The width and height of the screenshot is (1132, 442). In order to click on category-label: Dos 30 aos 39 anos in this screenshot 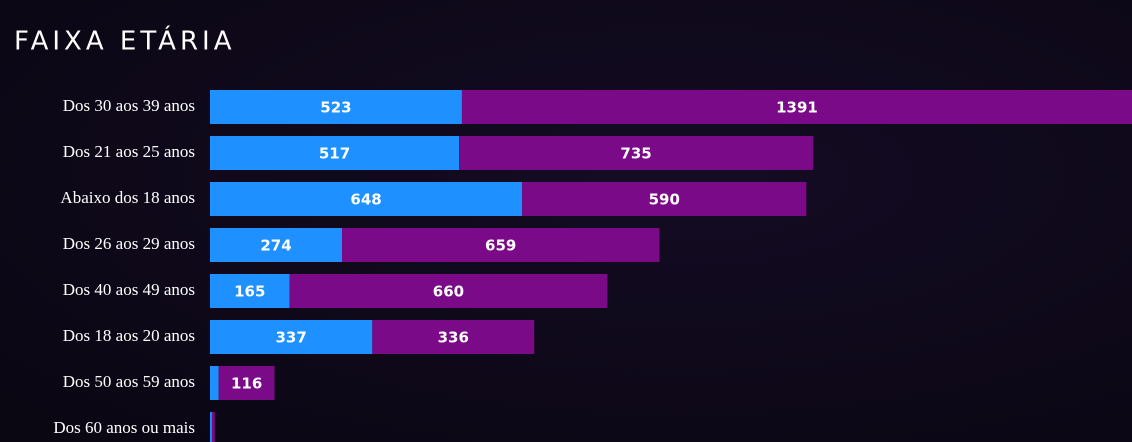, I will do `click(129, 105)`.